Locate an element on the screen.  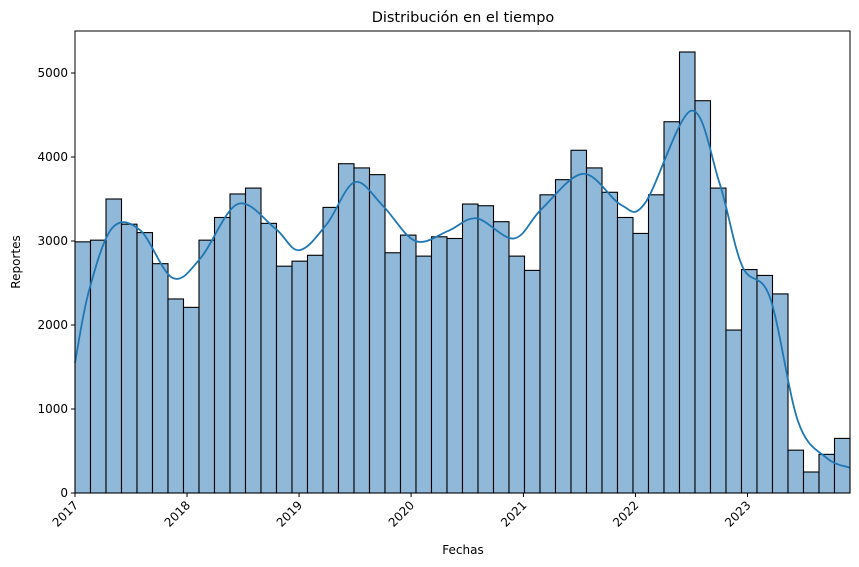
x-tick-label: 2018 is located at coordinates (177, 513).